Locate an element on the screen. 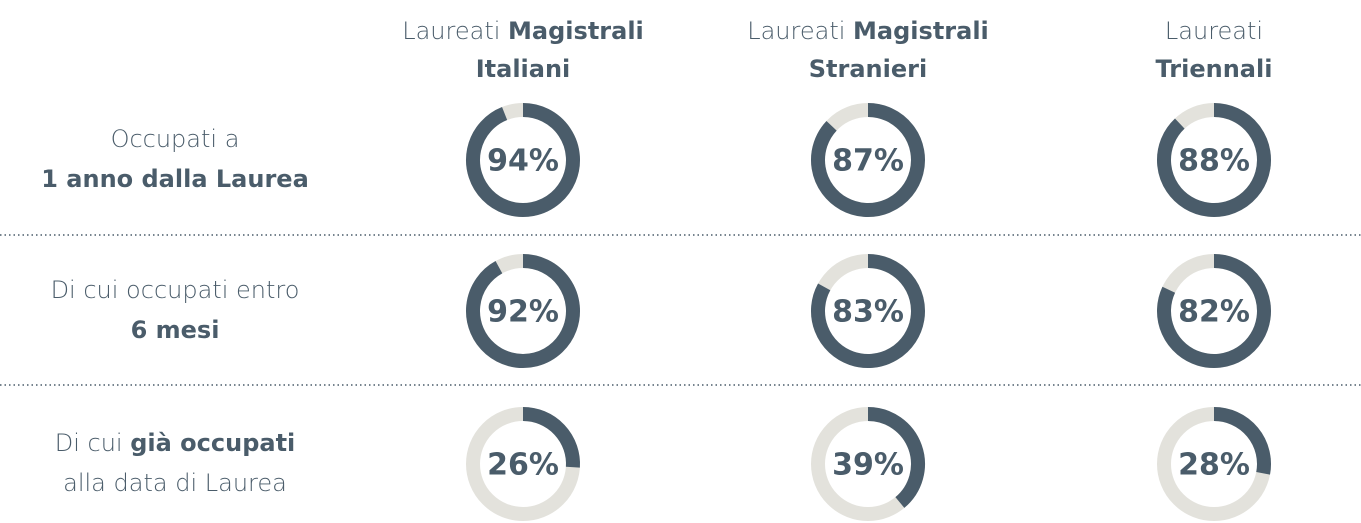 The width and height of the screenshot is (1361, 523). value-label: 88% is located at coordinates (1214, 161).